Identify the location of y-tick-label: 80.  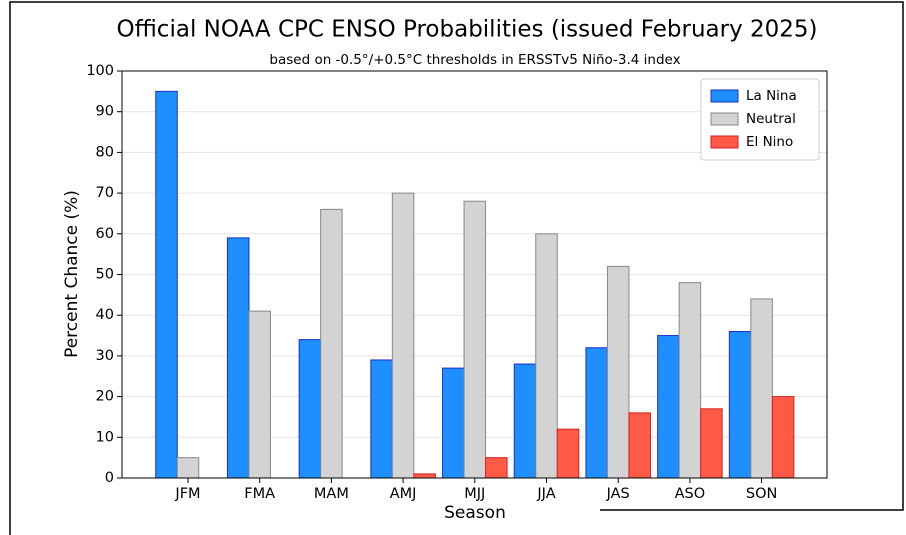
(105, 152).